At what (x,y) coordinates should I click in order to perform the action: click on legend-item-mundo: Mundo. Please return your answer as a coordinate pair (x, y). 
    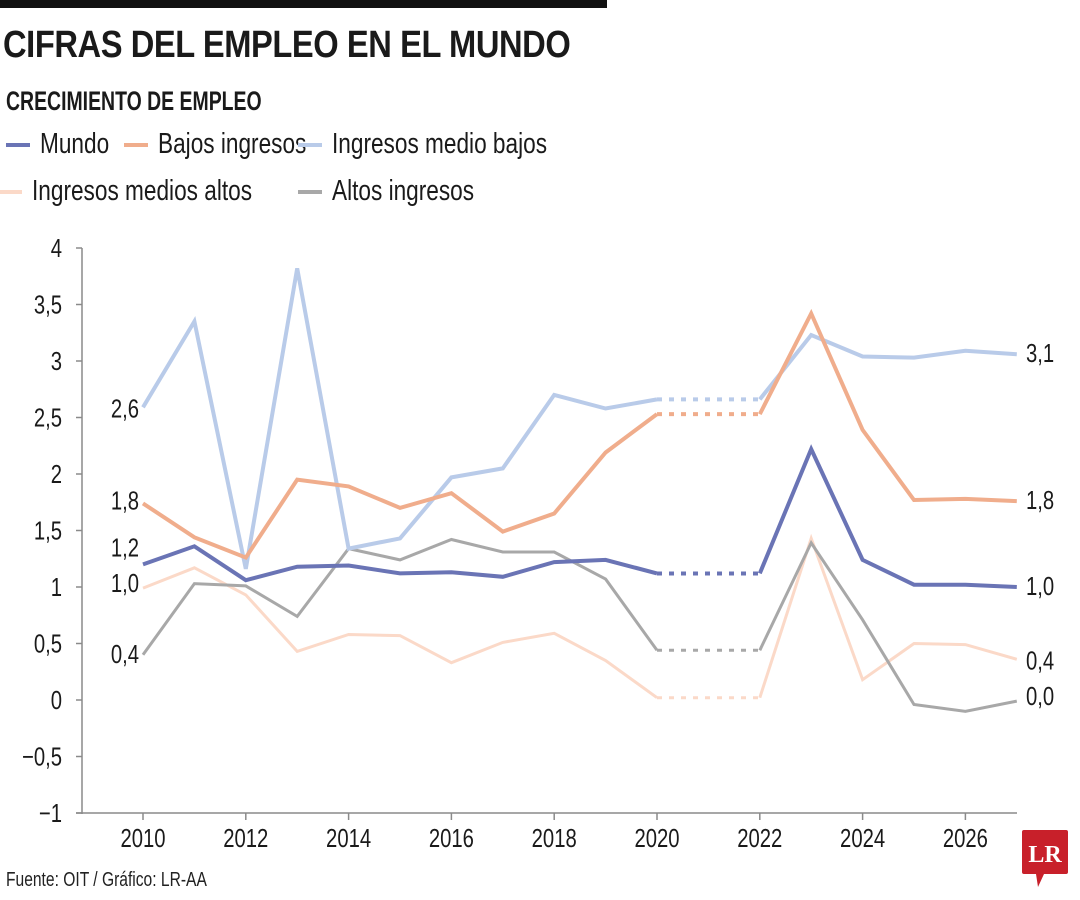
    Looking at the image, I should click on (67, 144).